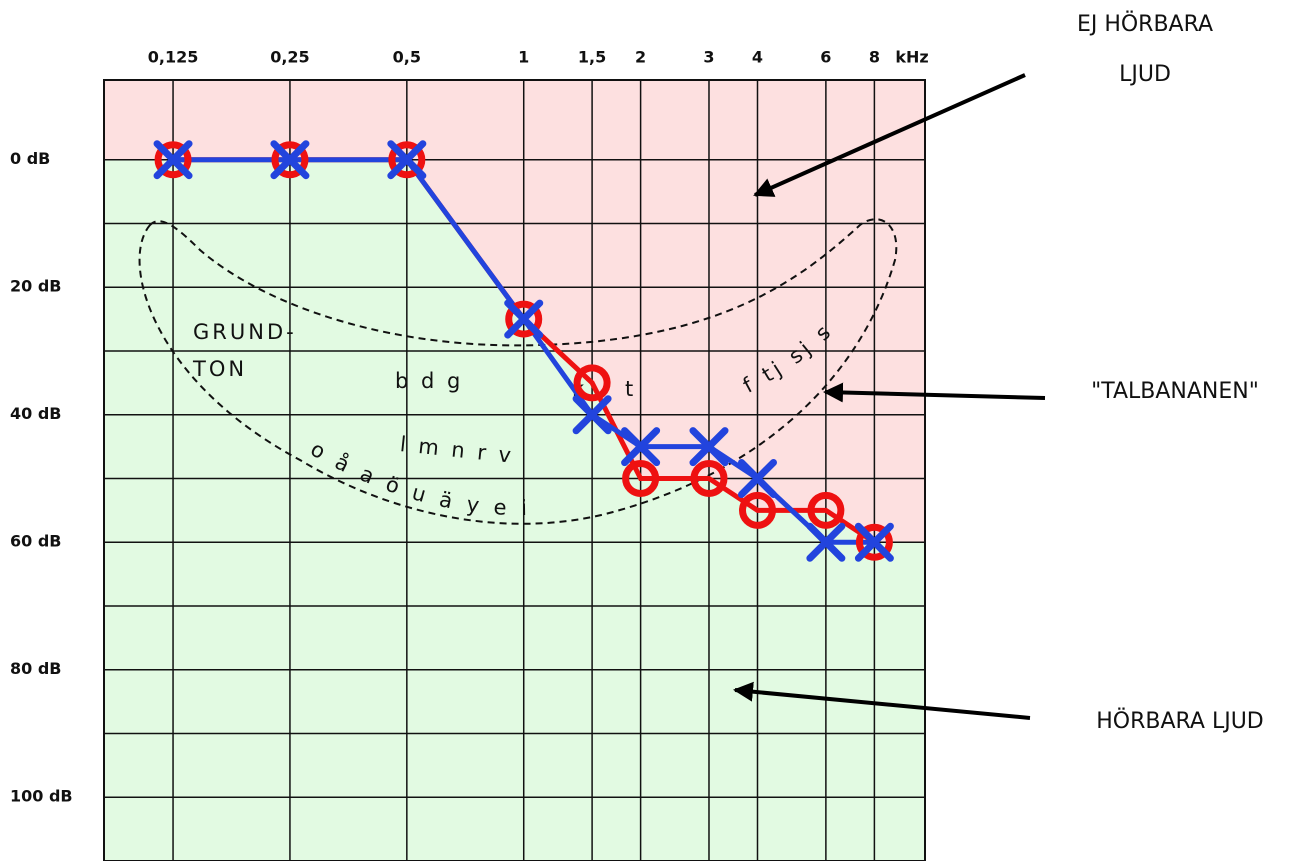  Describe the element at coordinates (874, 57) in the screenshot. I see `x-tick-label: 8` at that location.